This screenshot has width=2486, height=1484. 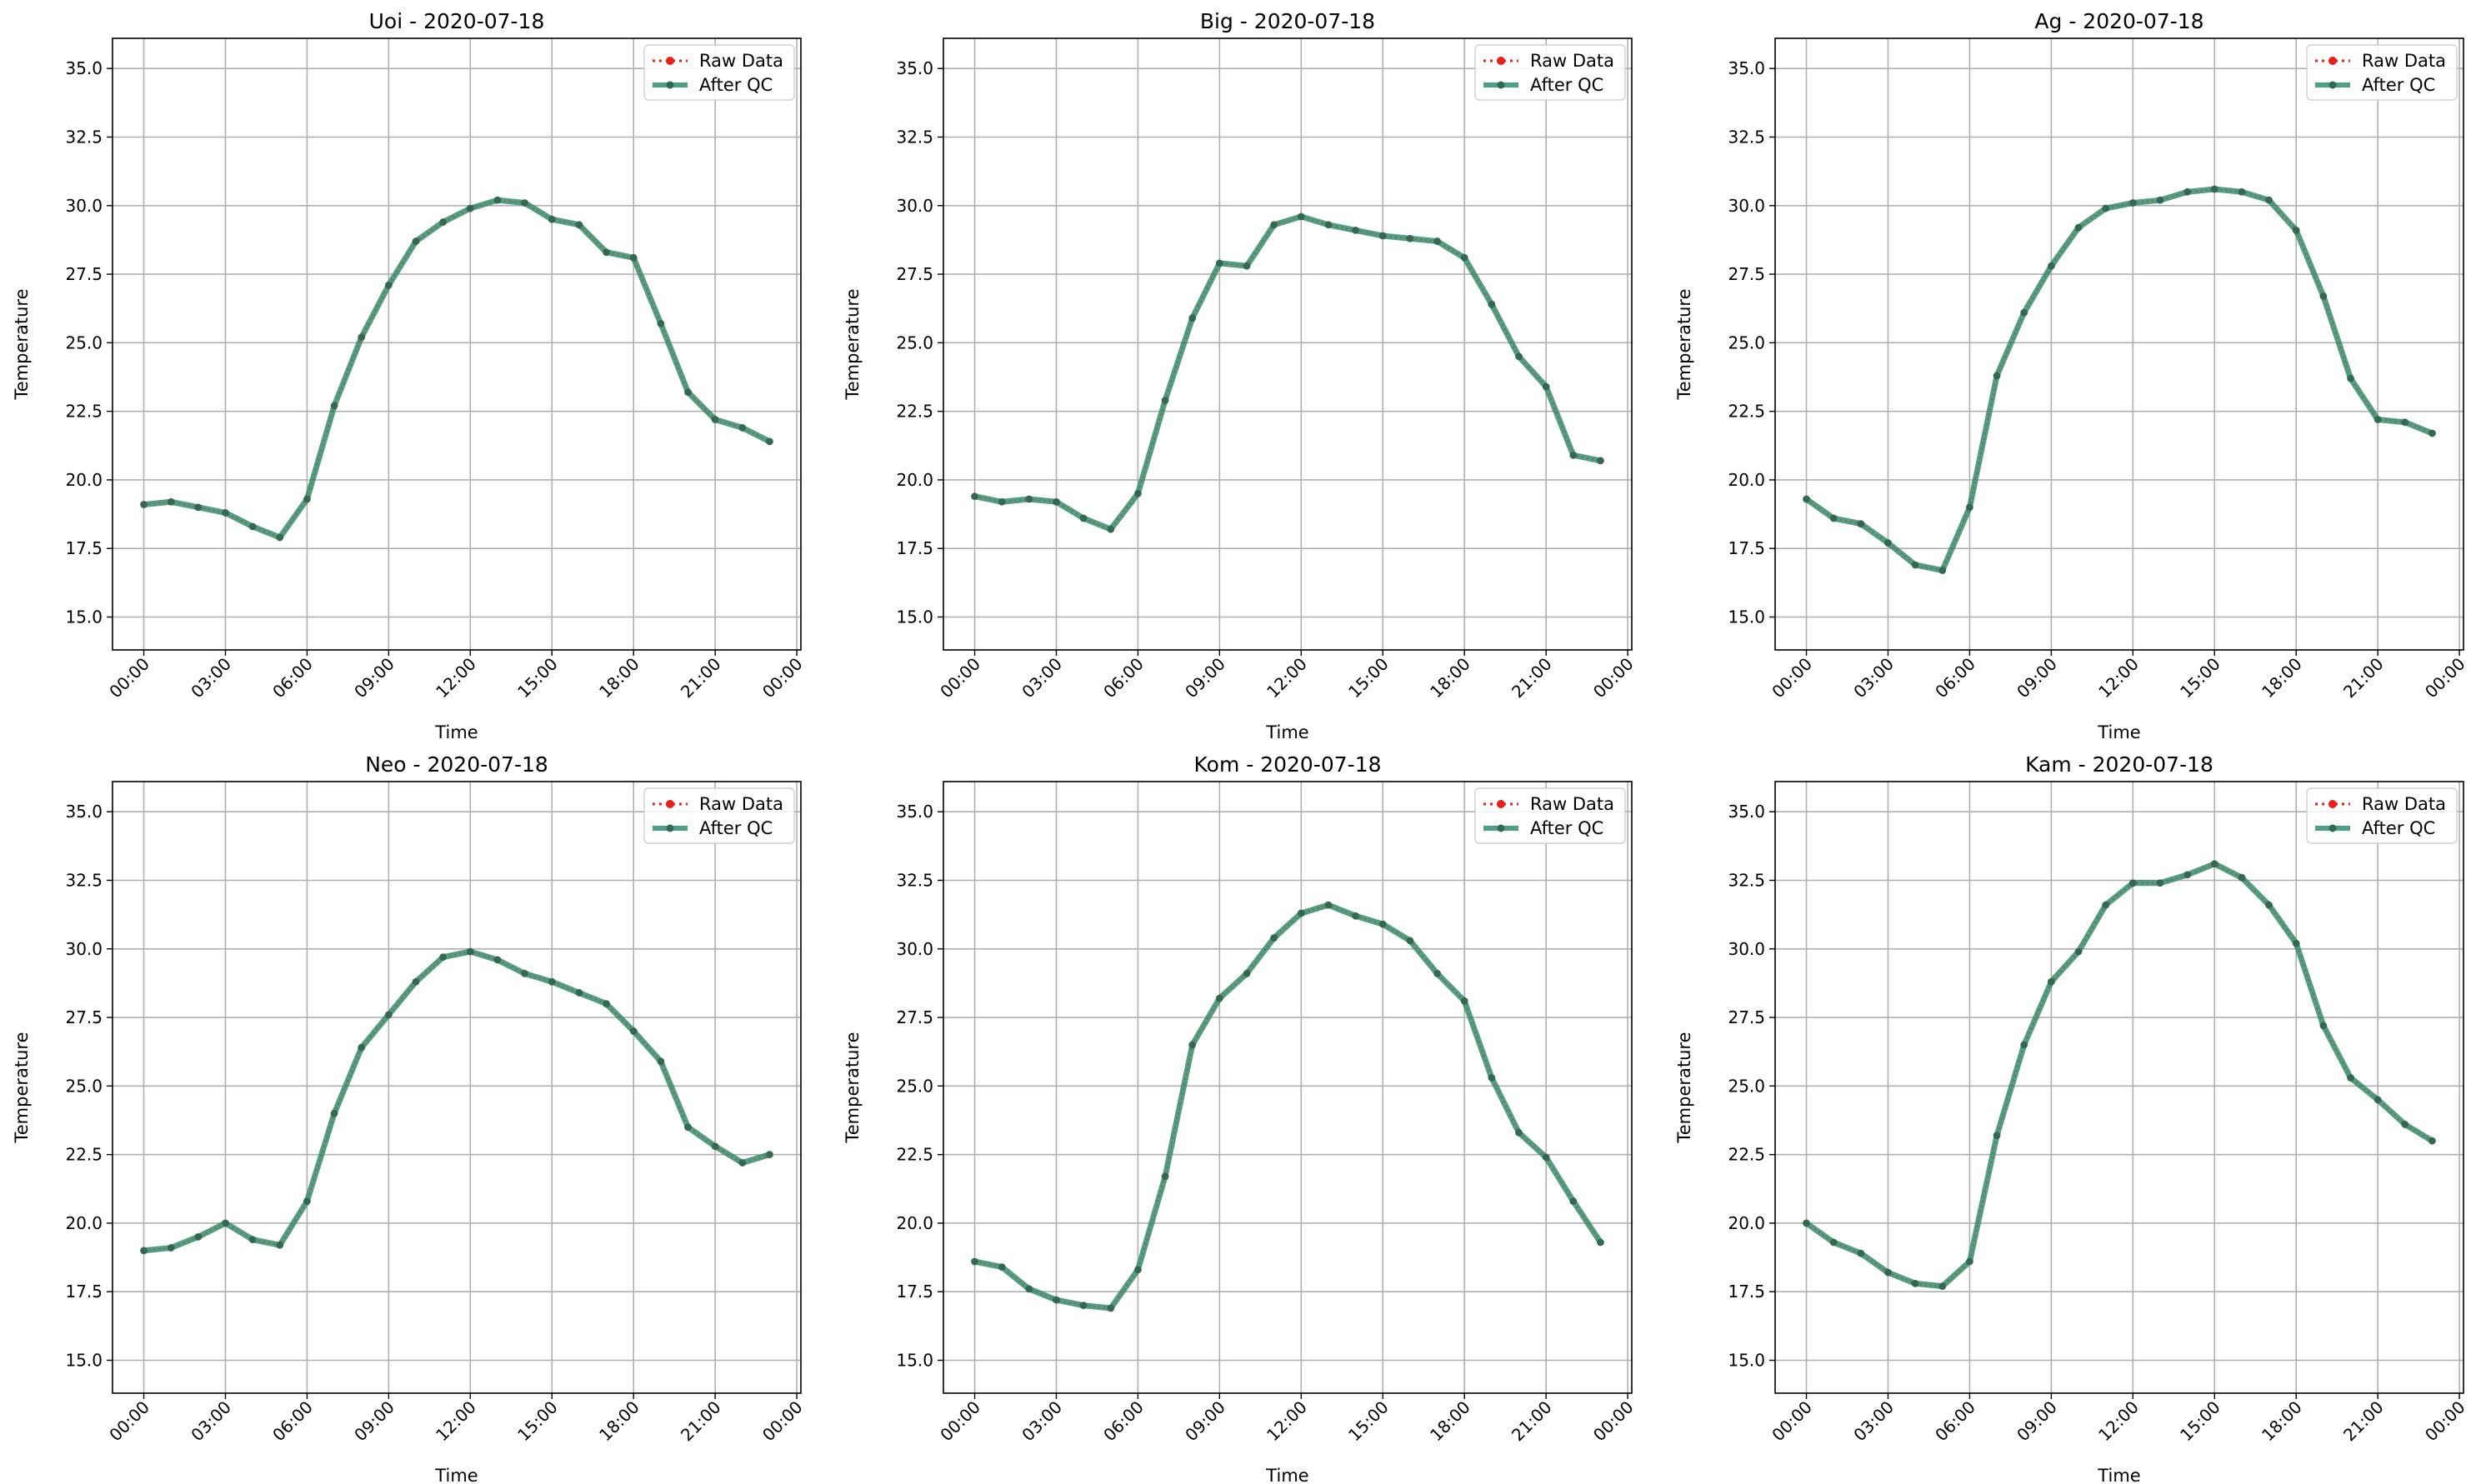 What do you see at coordinates (2200, 678) in the screenshot?
I see `x-tick-label: 15:00` at bounding box center [2200, 678].